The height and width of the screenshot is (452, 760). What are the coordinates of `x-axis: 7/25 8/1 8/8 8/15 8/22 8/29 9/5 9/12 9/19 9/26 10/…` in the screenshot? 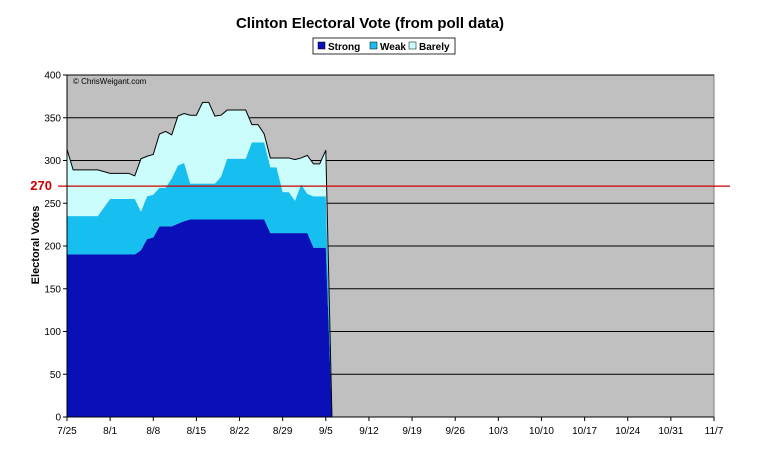 It's located at (390, 426).